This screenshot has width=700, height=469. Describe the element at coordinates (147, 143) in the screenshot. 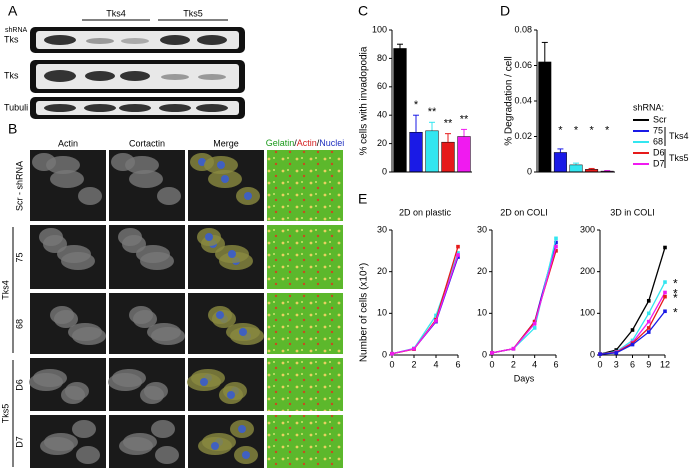

I see `micro-column-label: Cortactin` at that location.